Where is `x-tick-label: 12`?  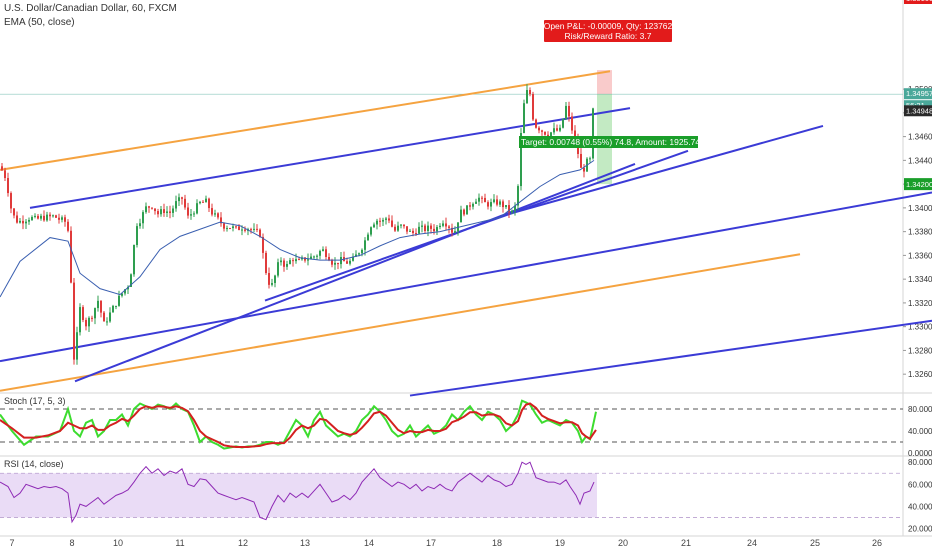
x-tick-label: 12 is located at coordinates (243, 543).